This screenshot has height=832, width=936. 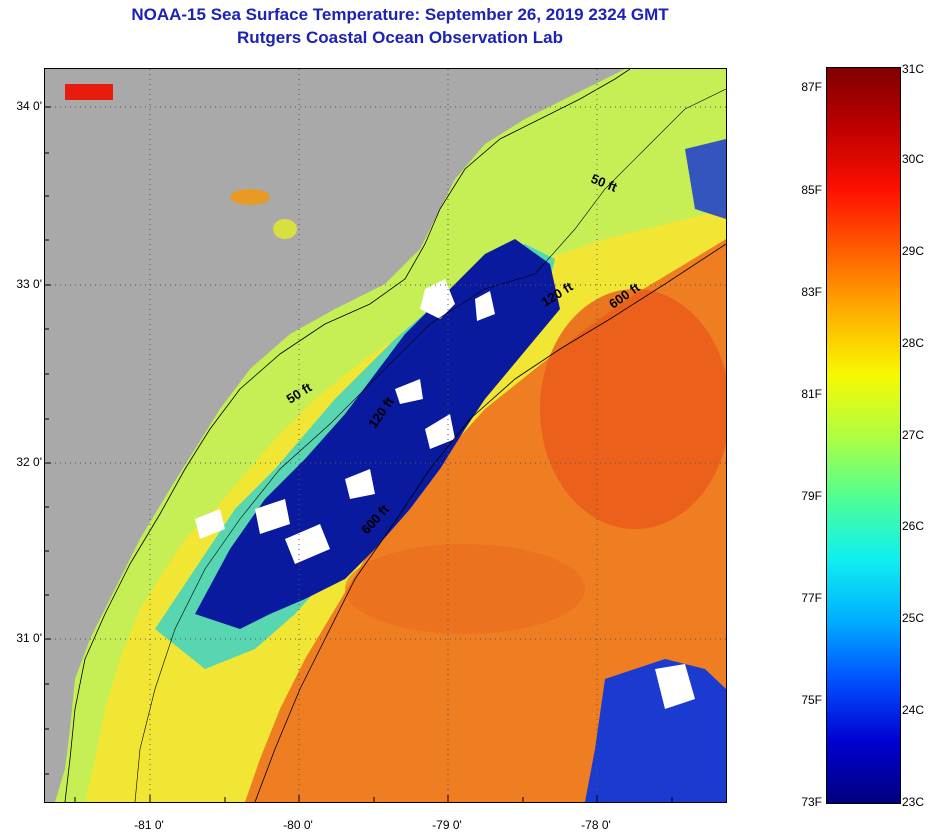 I want to click on cold-patch-southeast, so click(x=655, y=730).